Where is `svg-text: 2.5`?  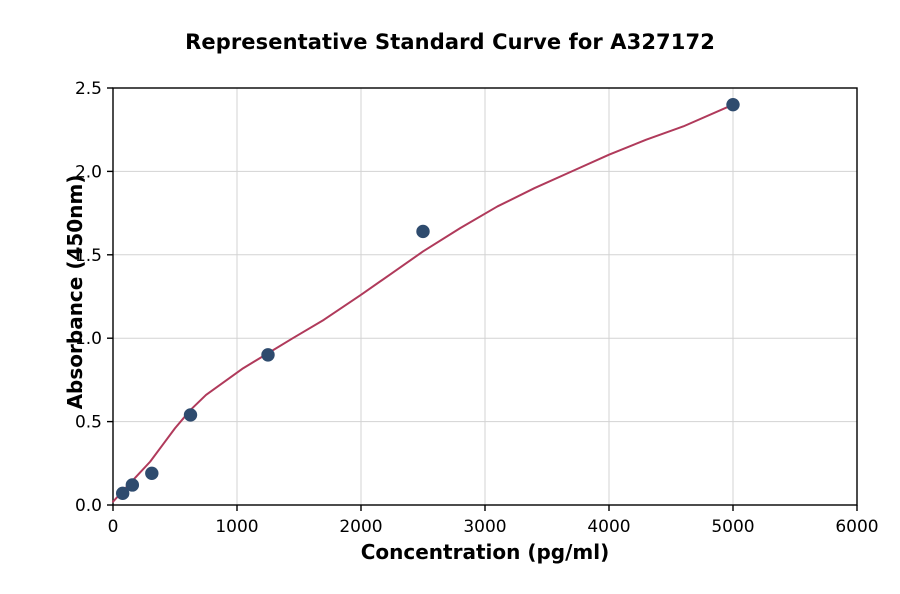
svg-text: 2.5 is located at coordinates (88, 89).